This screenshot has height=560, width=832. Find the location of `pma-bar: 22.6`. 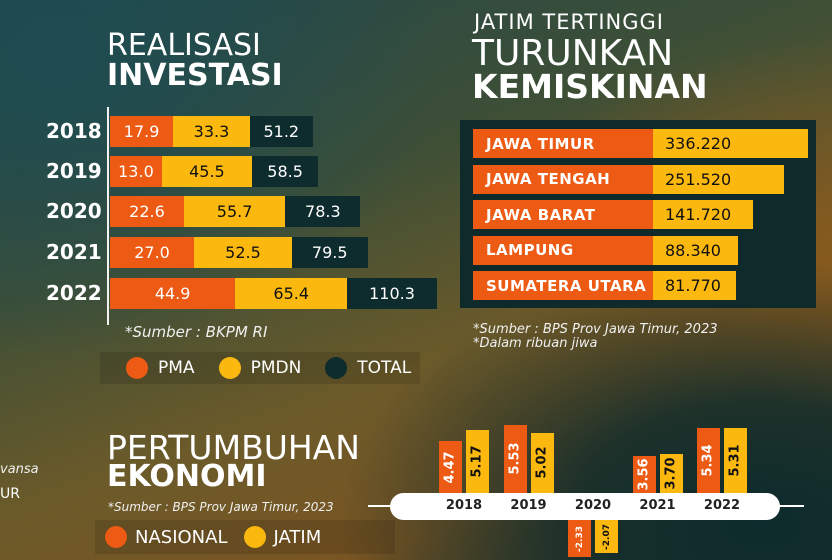

pma-bar: 22.6 is located at coordinates (147, 211).